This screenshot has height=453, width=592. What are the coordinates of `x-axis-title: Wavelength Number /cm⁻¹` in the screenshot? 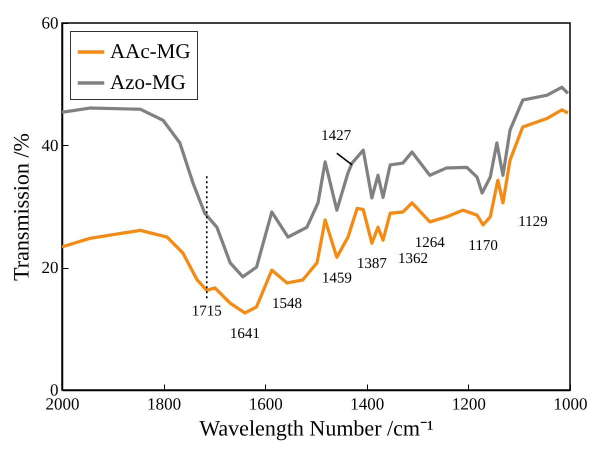 It's located at (316, 428).